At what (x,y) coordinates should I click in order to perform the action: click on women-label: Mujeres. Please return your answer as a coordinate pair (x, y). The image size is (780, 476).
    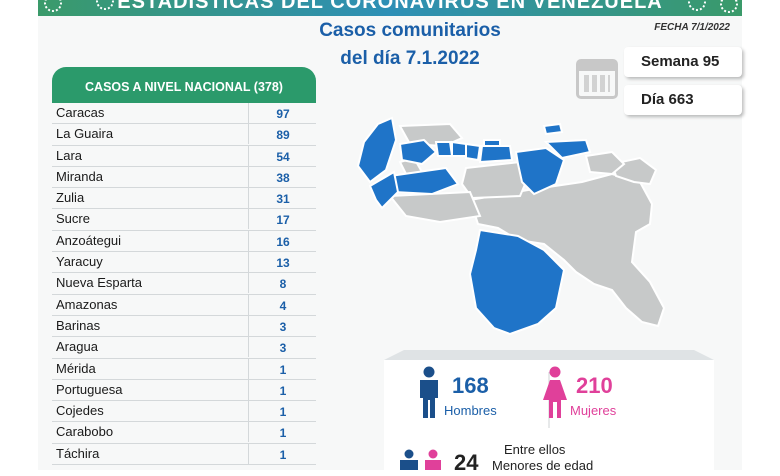
    Looking at the image, I should click on (593, 410).